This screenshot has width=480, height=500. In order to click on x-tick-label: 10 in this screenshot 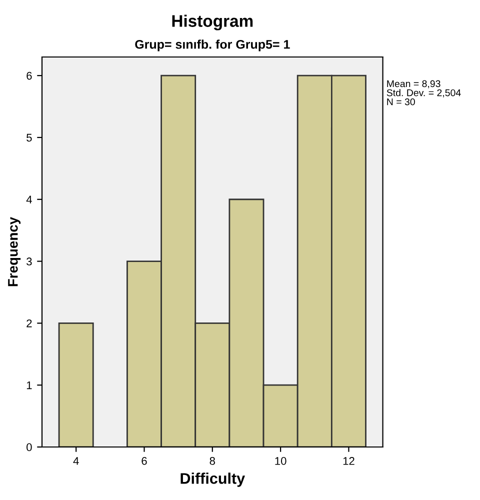, I will do `click(280, 461)`.